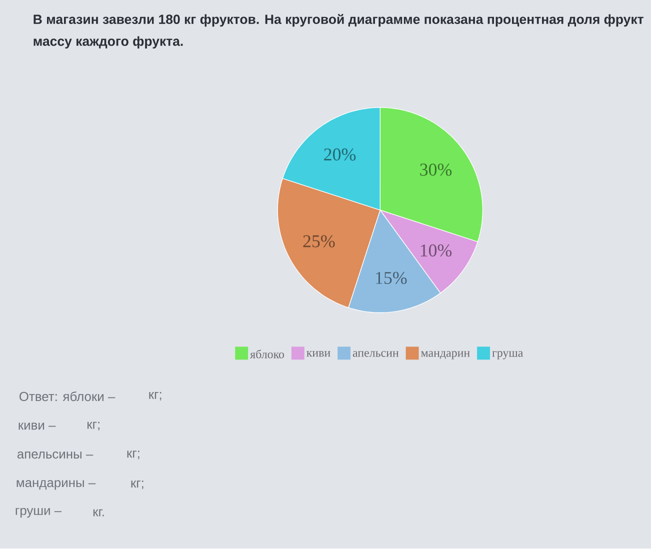 Image resolution: width=651 pixels, height=549 pixels. I want to click on text: апельсины –, so click(55, 455).